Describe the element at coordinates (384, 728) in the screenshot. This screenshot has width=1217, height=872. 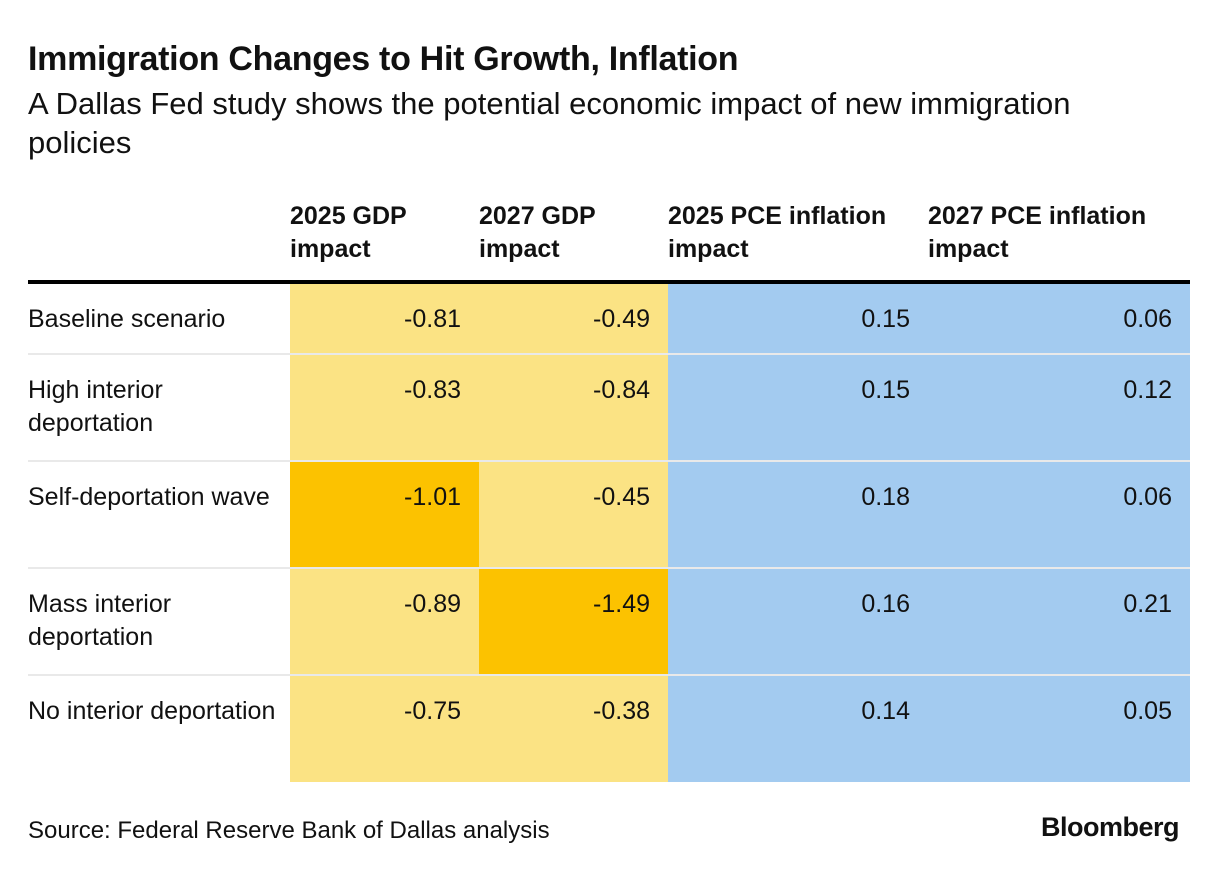
I see `cell-2025-gdp: -0.75` at that location.